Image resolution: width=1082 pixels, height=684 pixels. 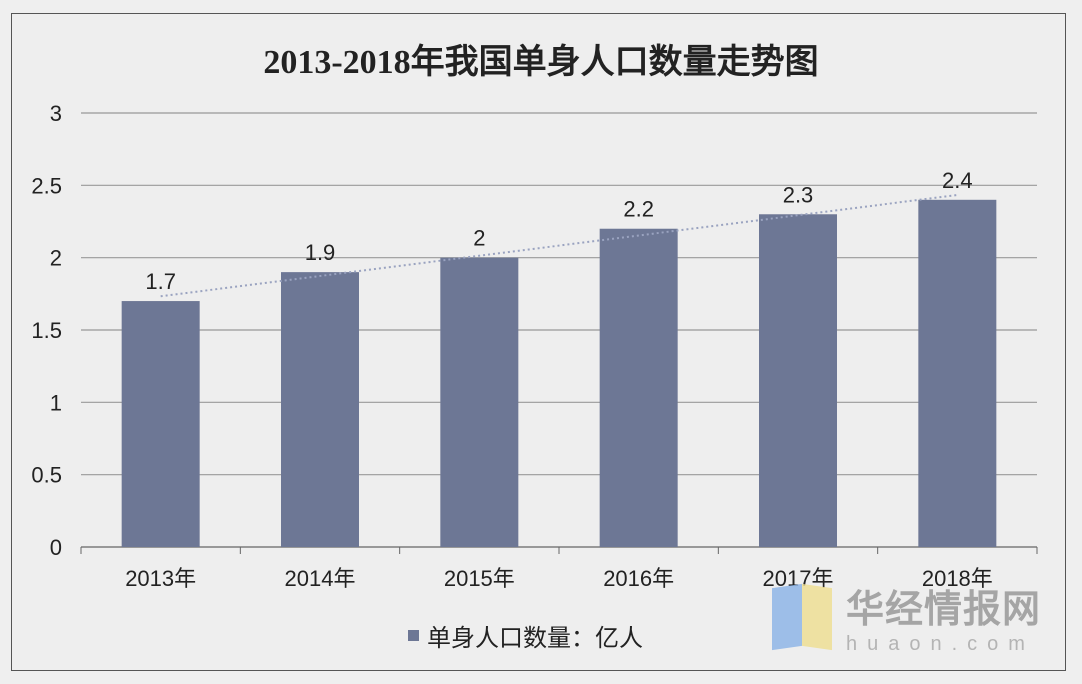 I want to click on x-tick-label: 2014年, so click(x=320, y=578).